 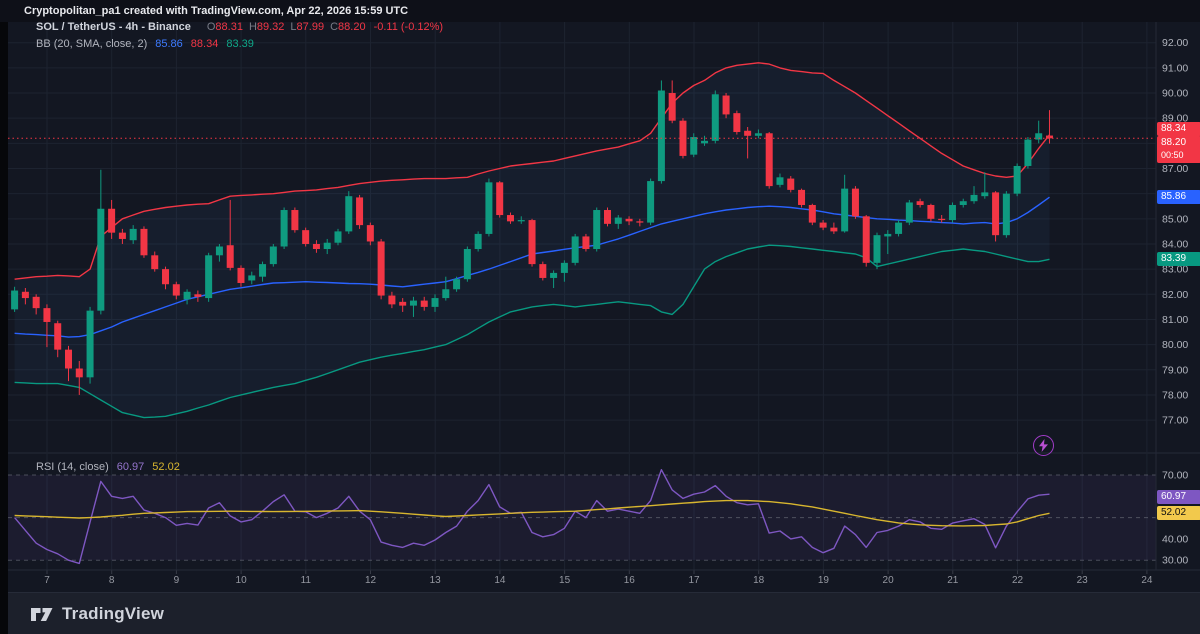 What do you see at coordinates (1175, 94) in the screenshot?
I see `price-axis-label: 90.00` at bounding box center [1175, 94].